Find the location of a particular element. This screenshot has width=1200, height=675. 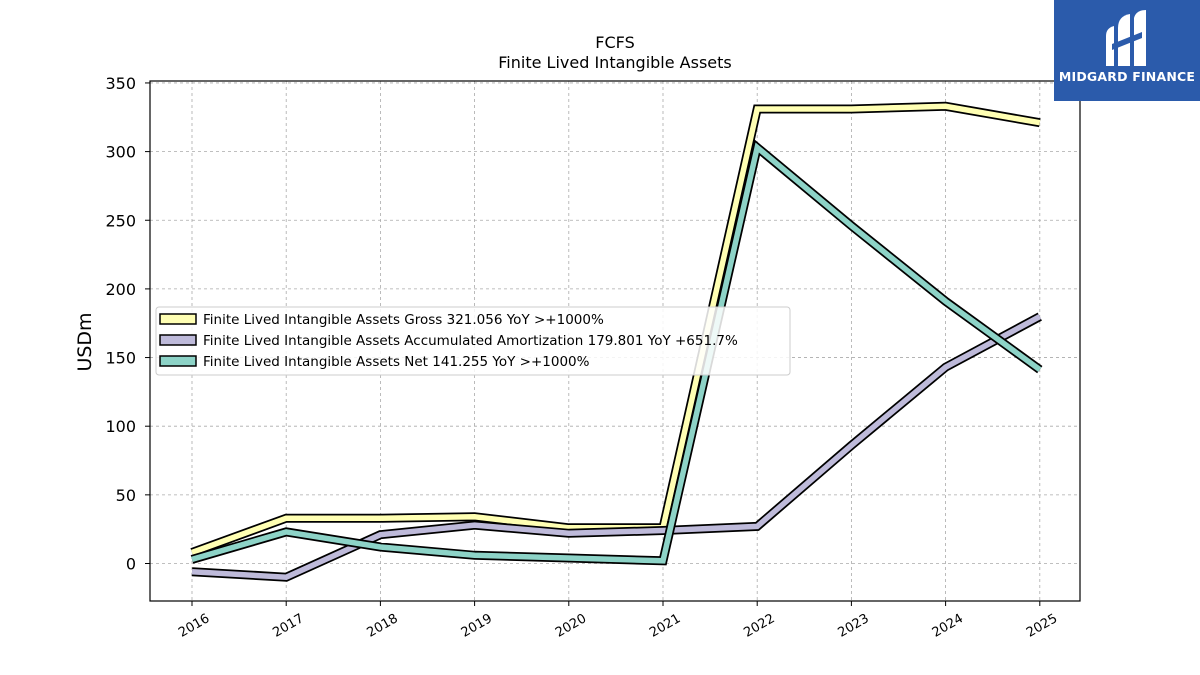

x-tick-label: 2025 is located at coordinates (1042, 626).